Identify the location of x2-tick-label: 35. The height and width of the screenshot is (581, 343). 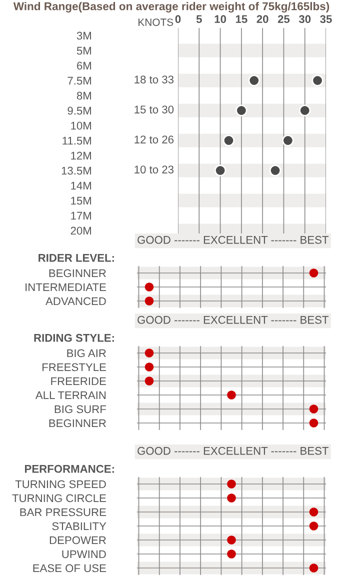
(326, 19).